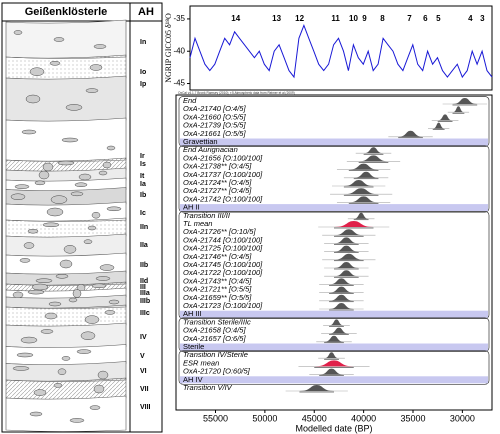  Describe the element at coordinates (217, 190) in the screenshot. I see `row-label: OxA-21727** [O:4/5]` at that location.